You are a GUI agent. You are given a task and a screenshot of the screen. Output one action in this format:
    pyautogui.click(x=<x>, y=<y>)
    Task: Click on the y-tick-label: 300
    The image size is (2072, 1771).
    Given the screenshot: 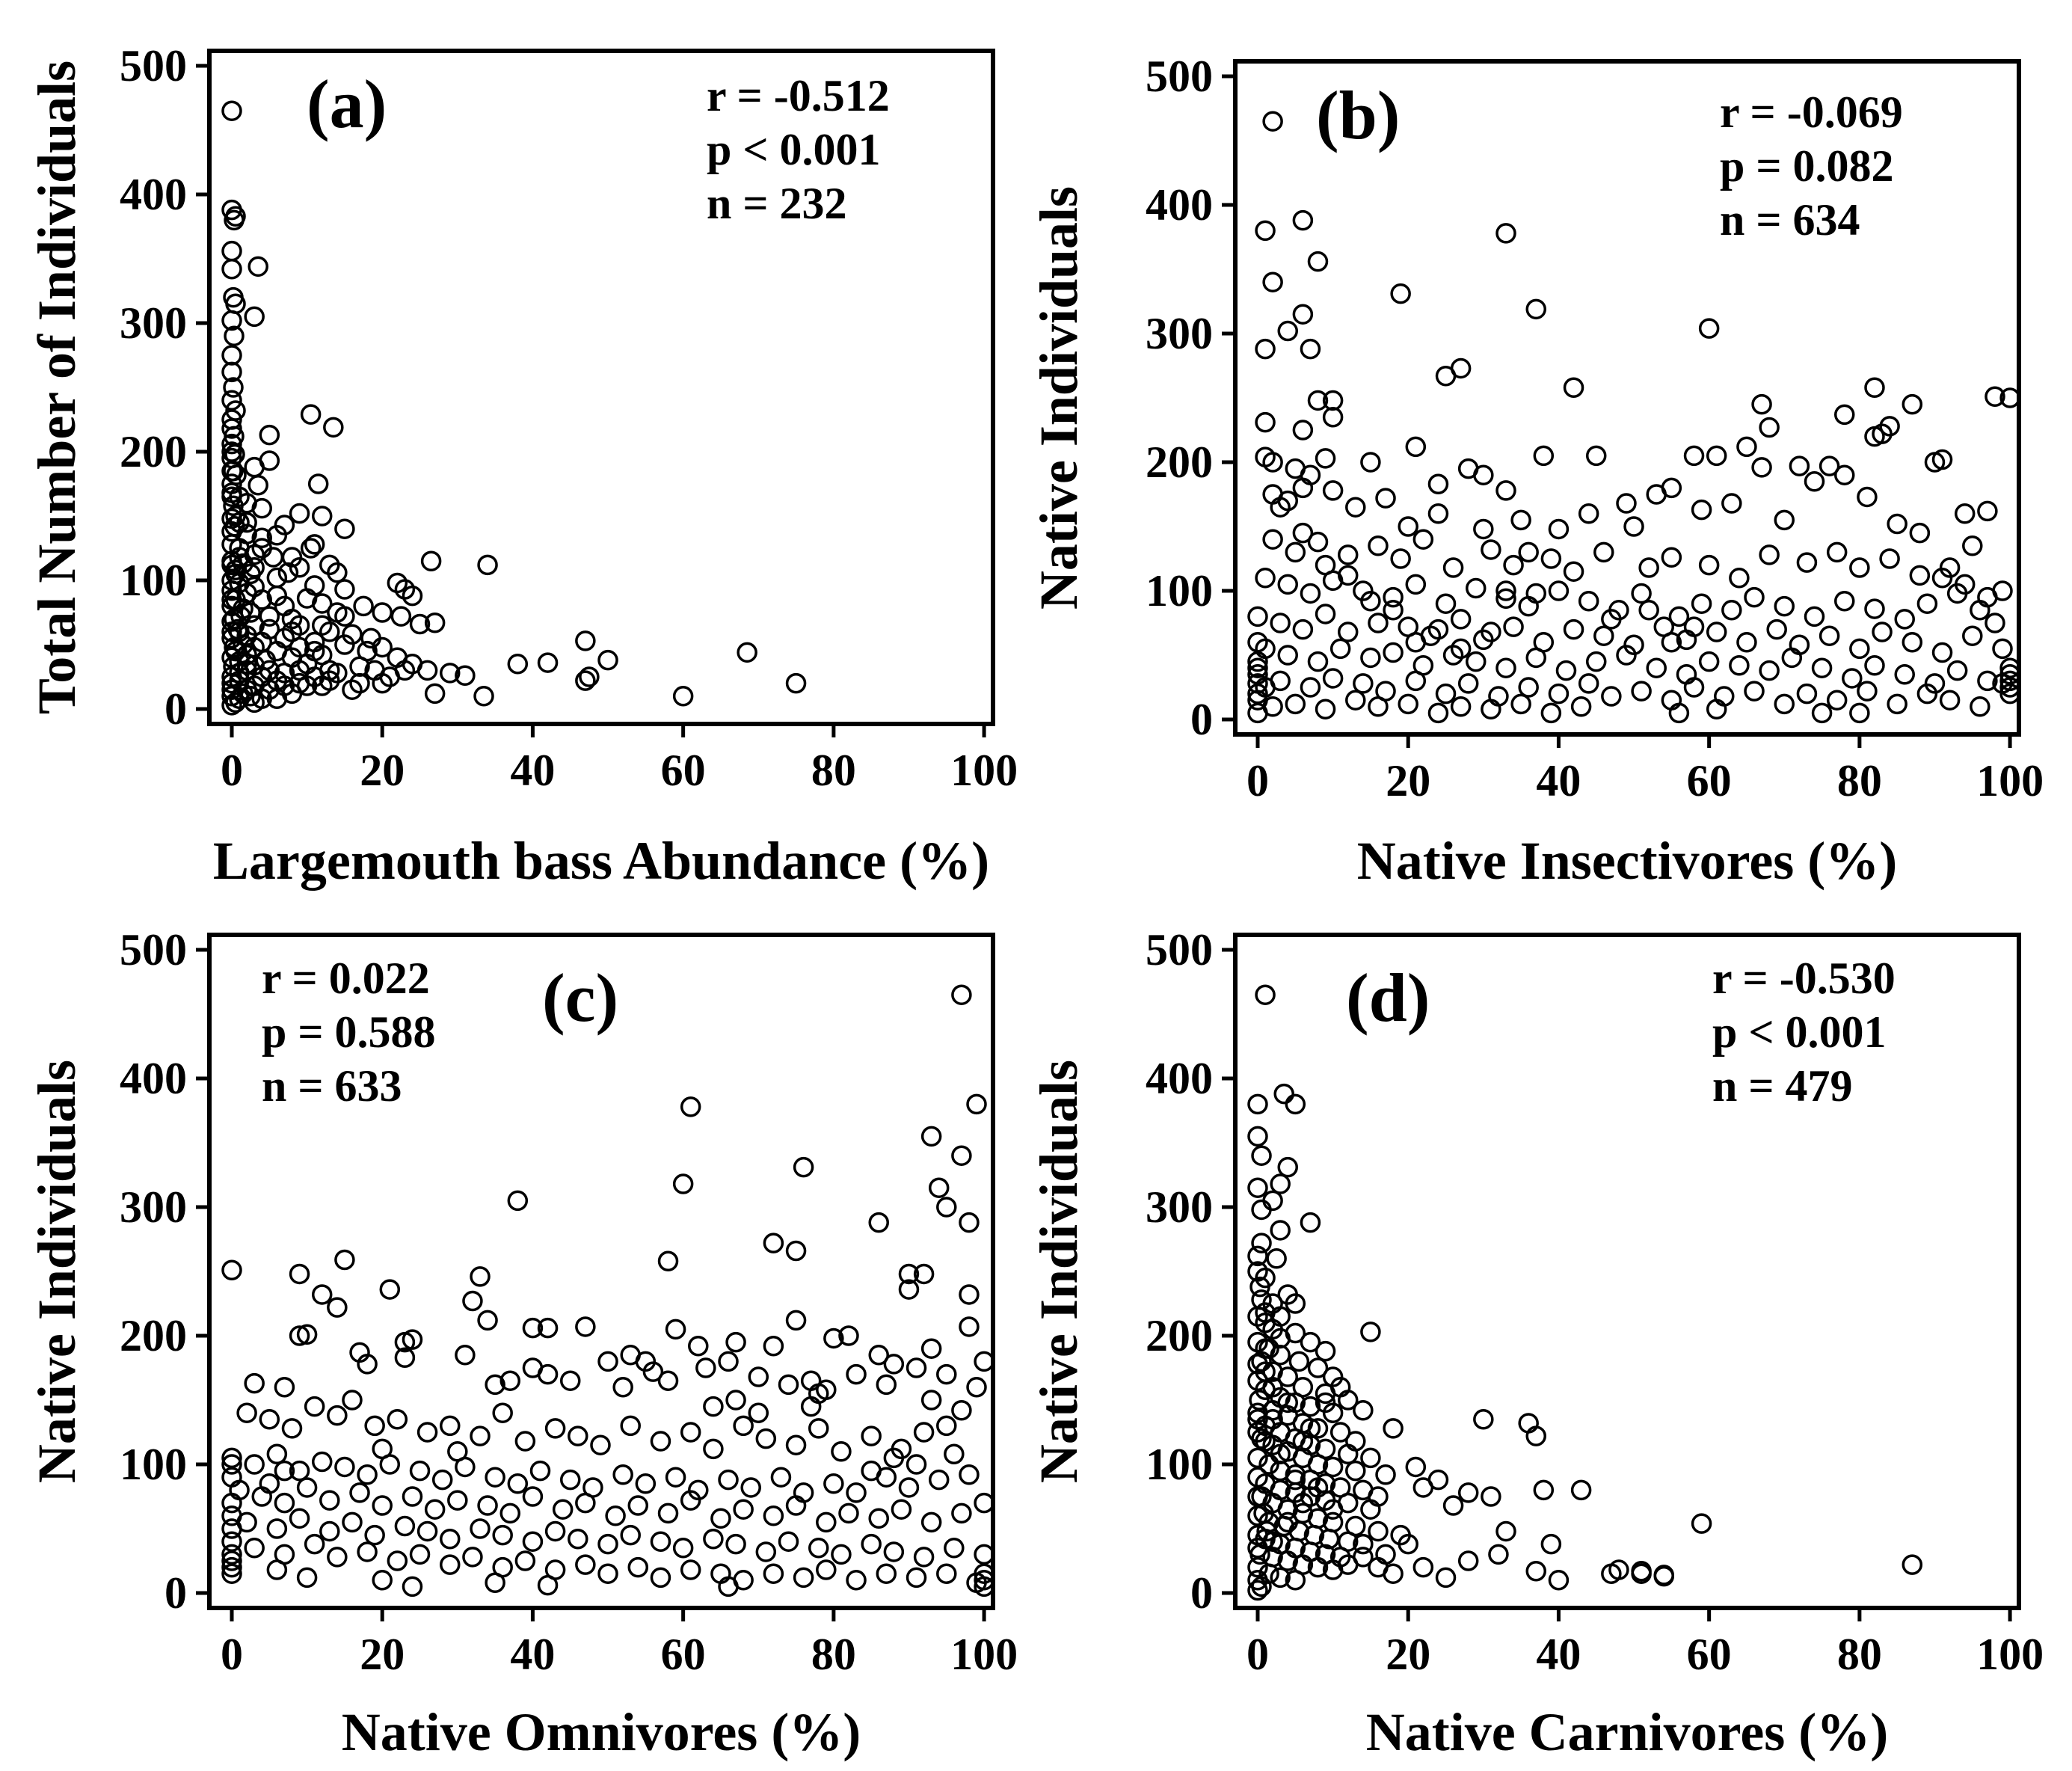 What is the action you would take?
    pyautogui.click(x=153, y=323)
    